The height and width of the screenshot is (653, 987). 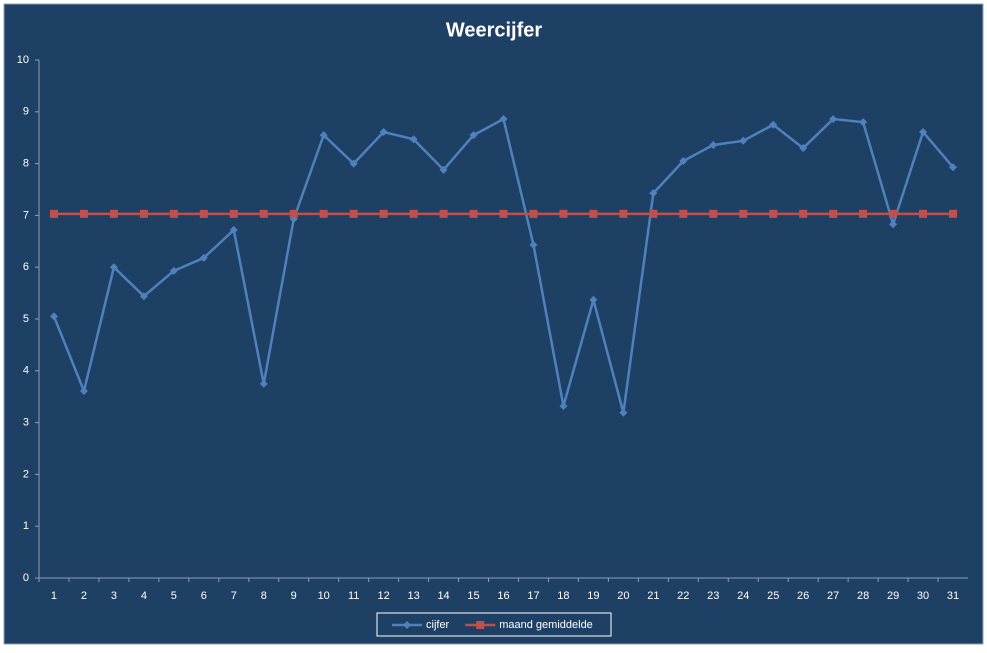 What do you see at coordinates (174, 596) in the screenshot?
I see `x-tick-label: 5` at bounding box center [174, 596].